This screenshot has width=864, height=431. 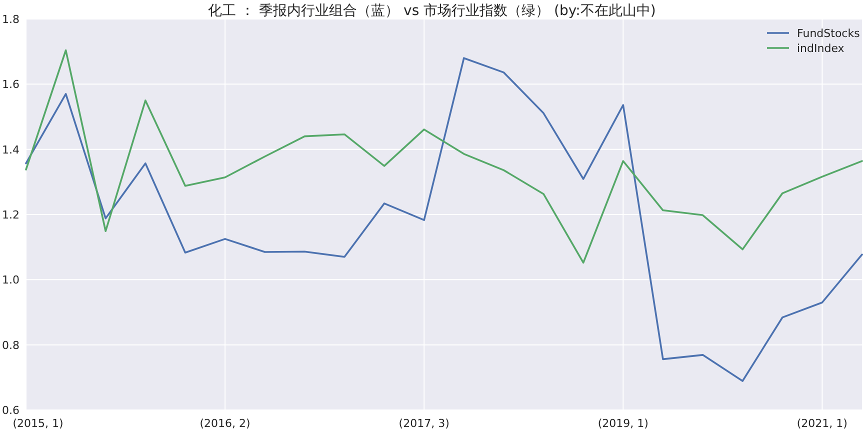 I want to click on legend-label: FundStocks, so click(x=828, y=33).